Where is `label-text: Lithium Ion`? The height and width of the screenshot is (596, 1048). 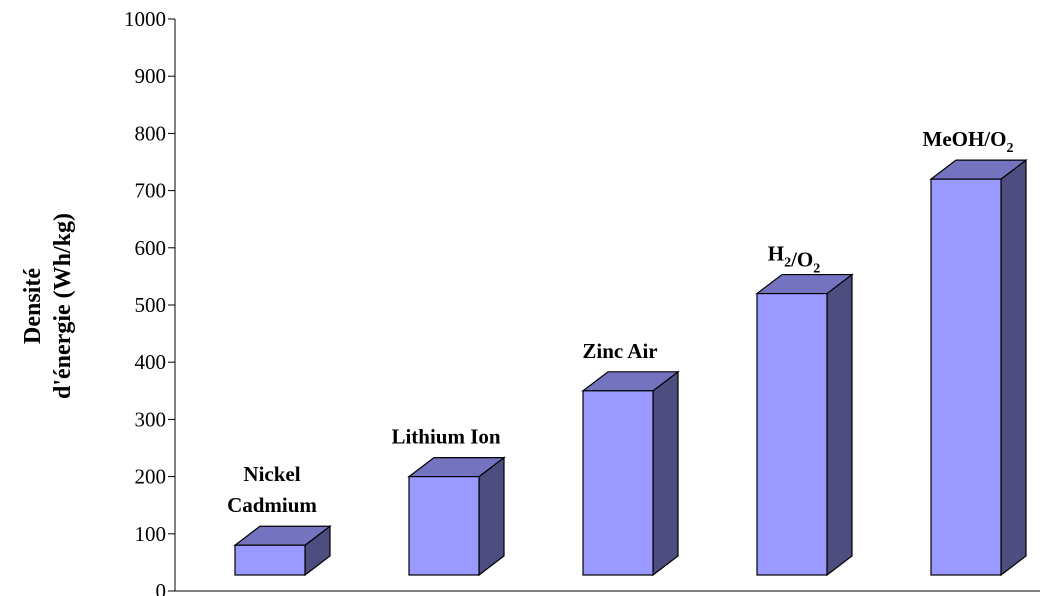 label-text: Lithium Ion is located at coordinates (445, 437).